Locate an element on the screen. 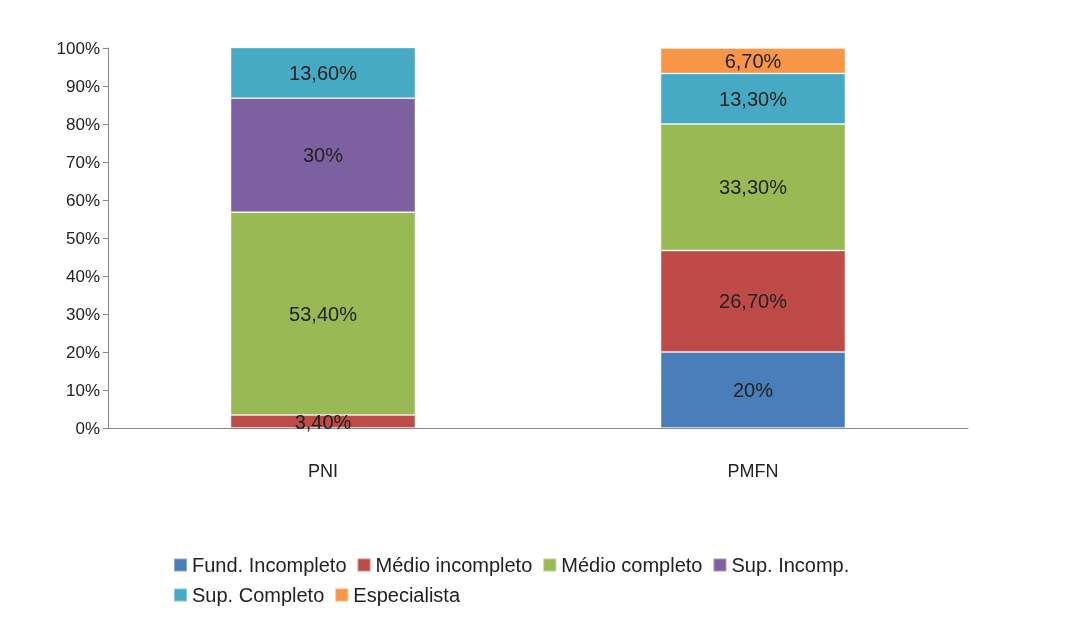 The image size is (1078, 636). data-label: 3,40% is located at coordinates (323, 421).